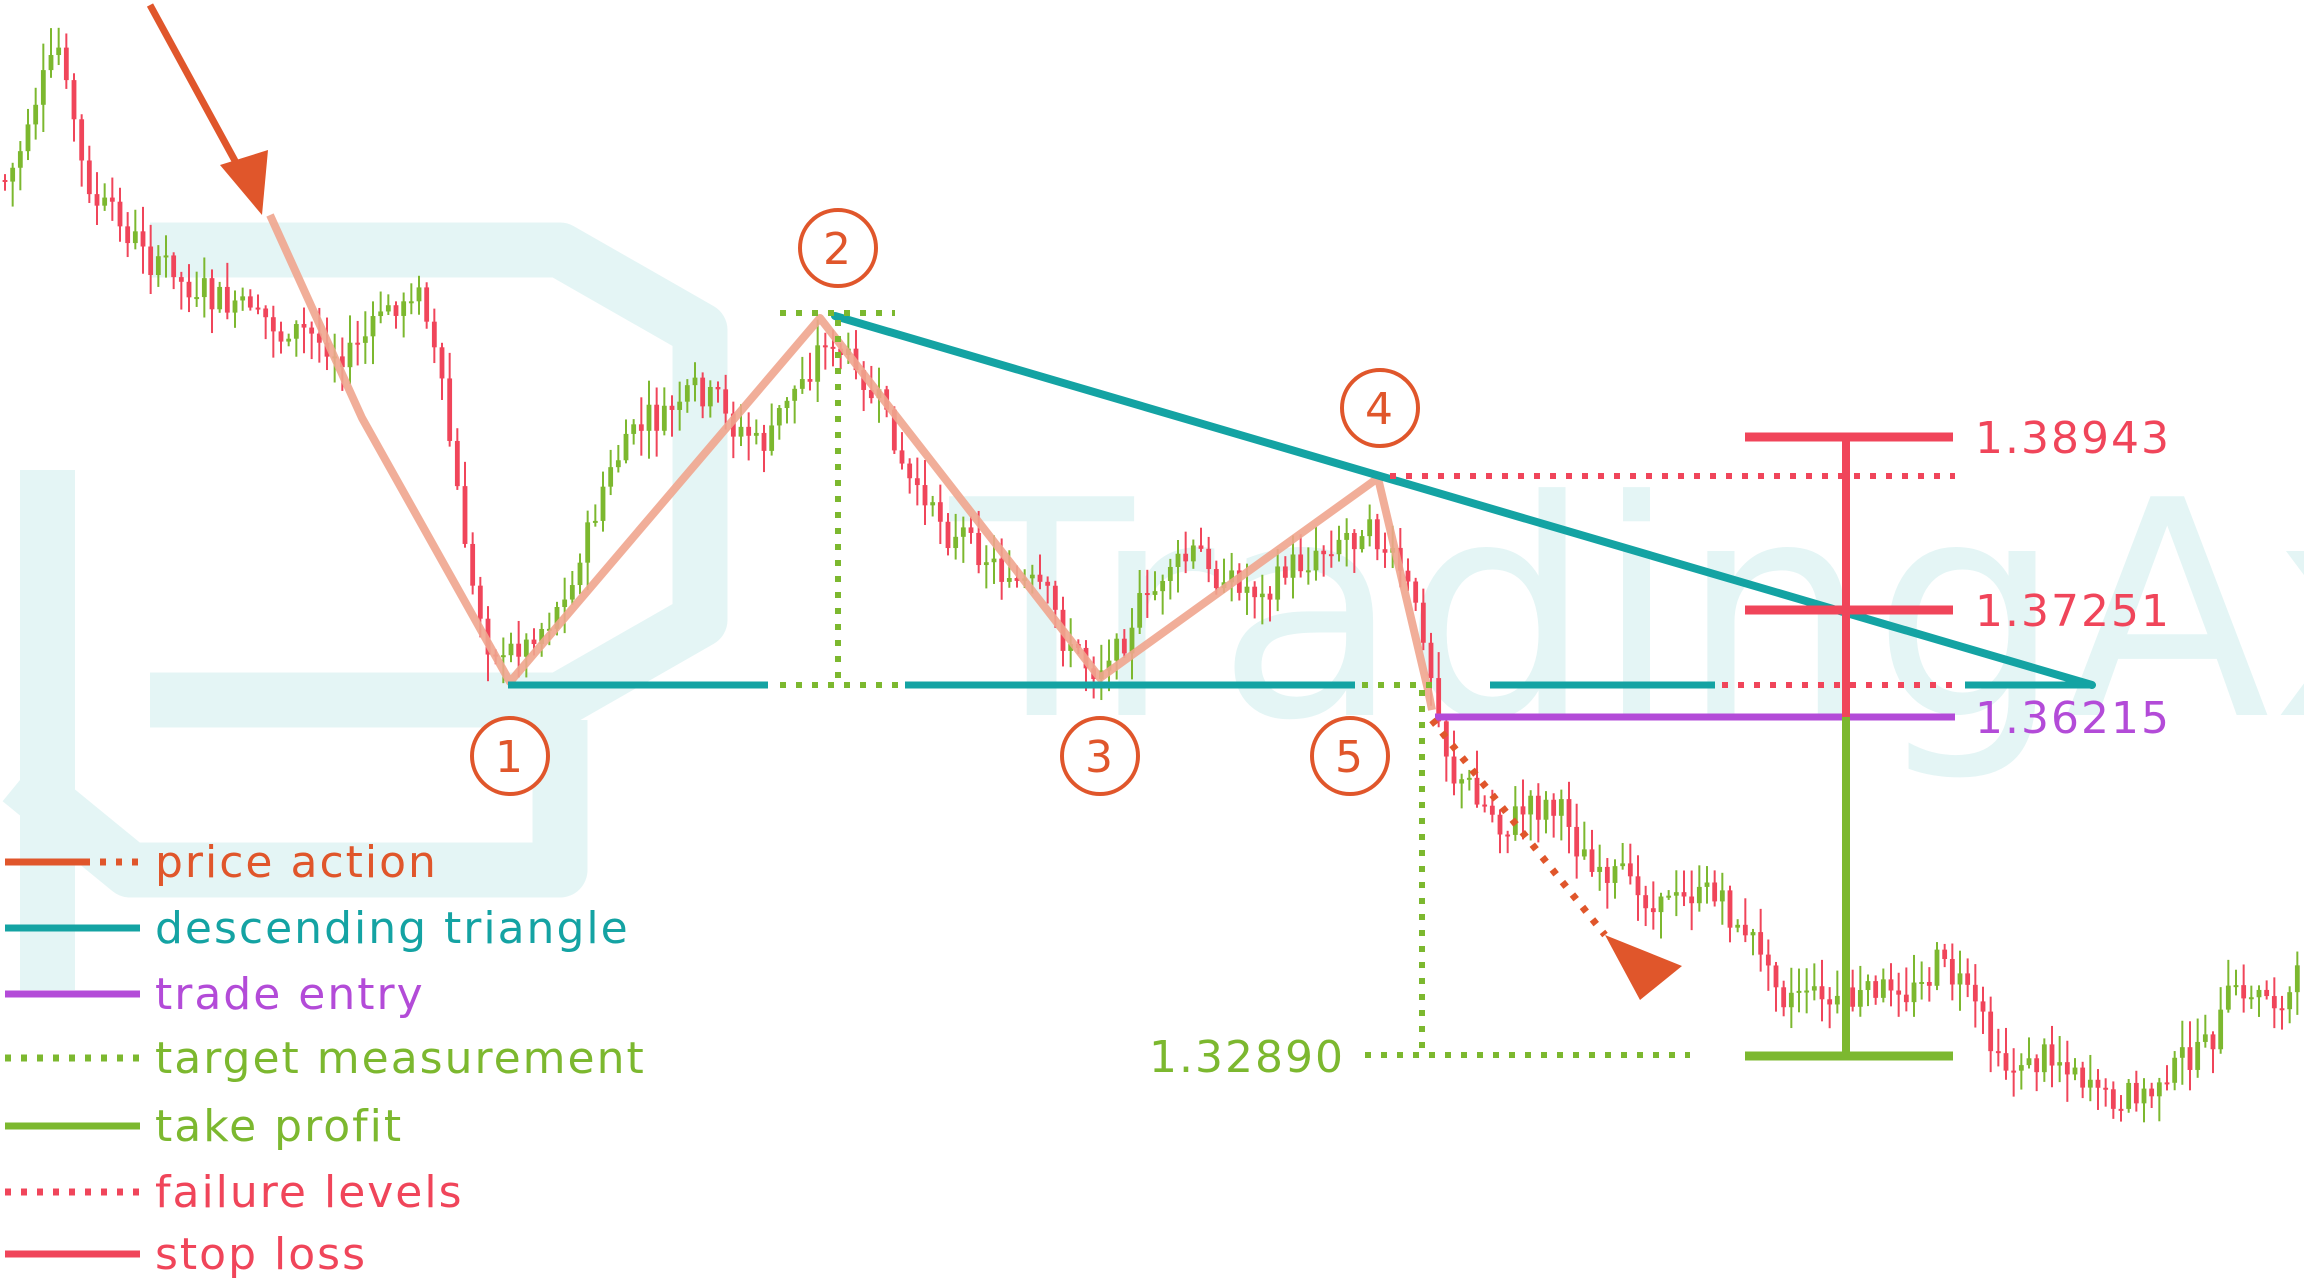  Describe the element at coordinates (2073, 718) in the screenshot. I see `entry-price-label: 1.36215` at that location.